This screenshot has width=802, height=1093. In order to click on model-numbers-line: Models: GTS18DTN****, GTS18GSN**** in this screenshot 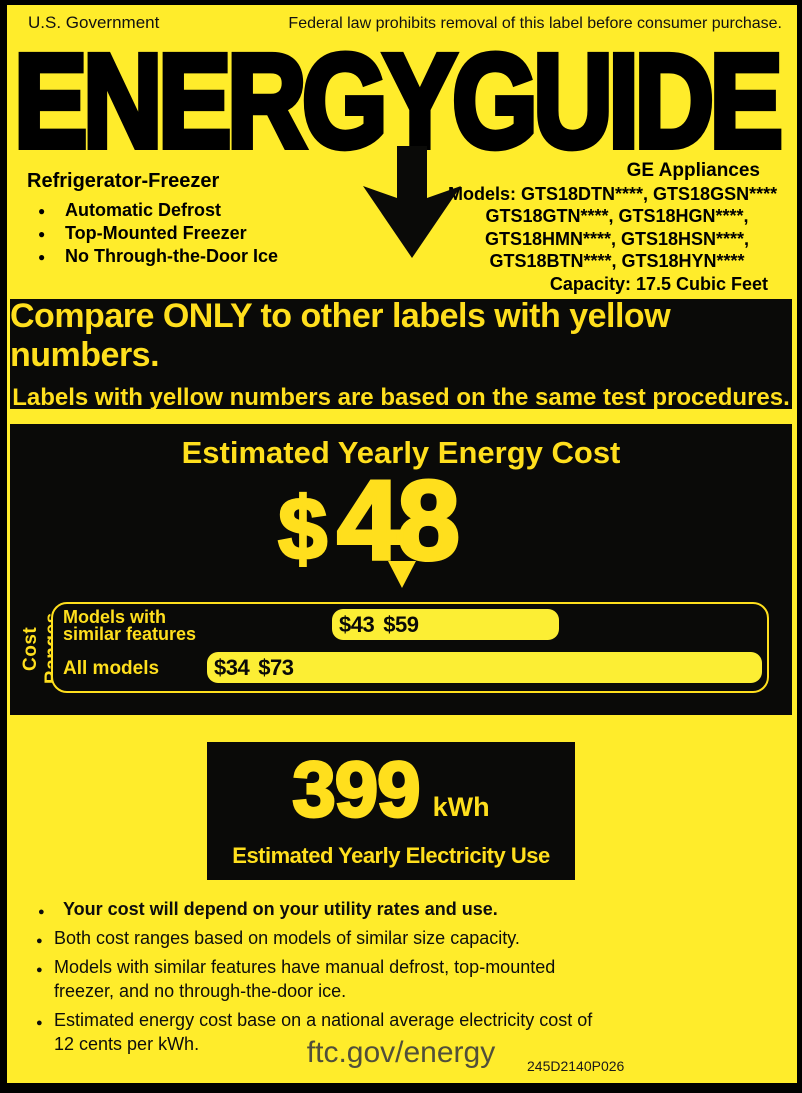, I will do `click(613, 193)`.